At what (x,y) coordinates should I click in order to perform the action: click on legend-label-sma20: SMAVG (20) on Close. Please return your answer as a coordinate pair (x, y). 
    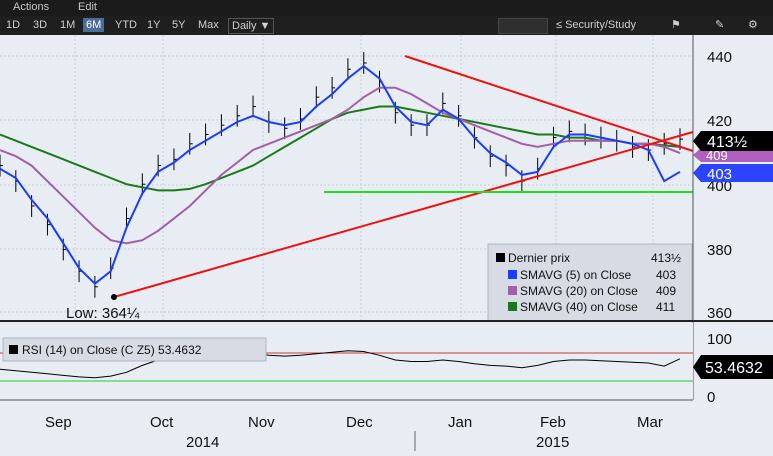
    Looking at the image, I should click on (579, 291).